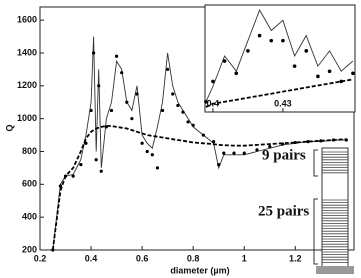 This screenshot has width=361, height=278. I want to click on x-tick-label: 0.6, so click(142, 258).